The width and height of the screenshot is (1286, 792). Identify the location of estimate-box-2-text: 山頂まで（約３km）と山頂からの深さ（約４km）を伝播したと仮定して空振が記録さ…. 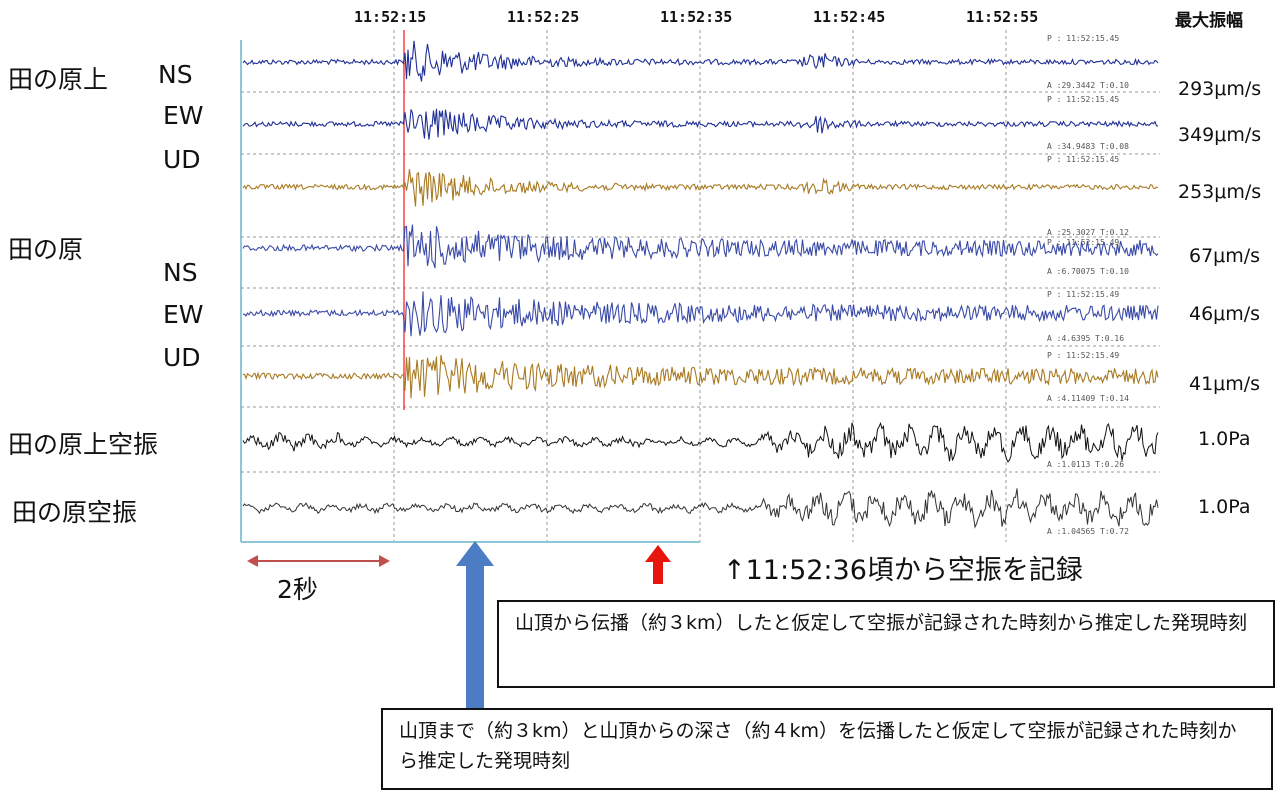
(818, 746).